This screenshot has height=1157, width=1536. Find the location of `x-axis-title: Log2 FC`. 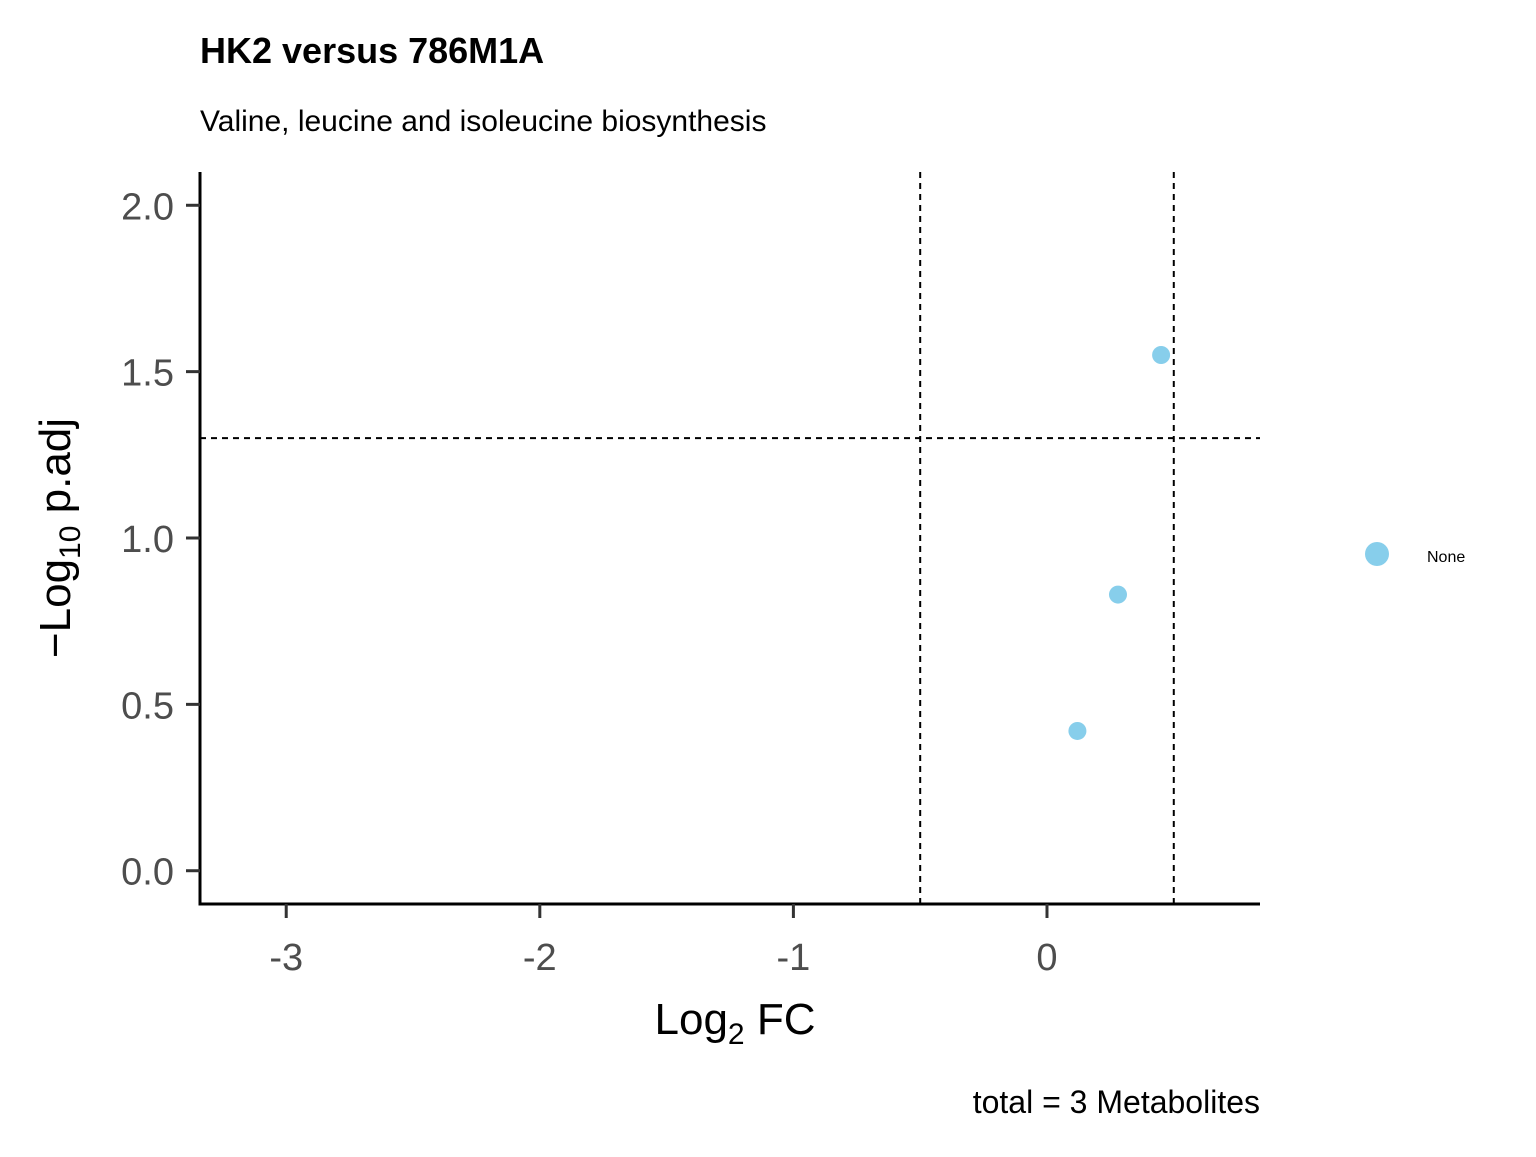

x-axis-title: Log2 FC is located at coordinates (735, 1023).